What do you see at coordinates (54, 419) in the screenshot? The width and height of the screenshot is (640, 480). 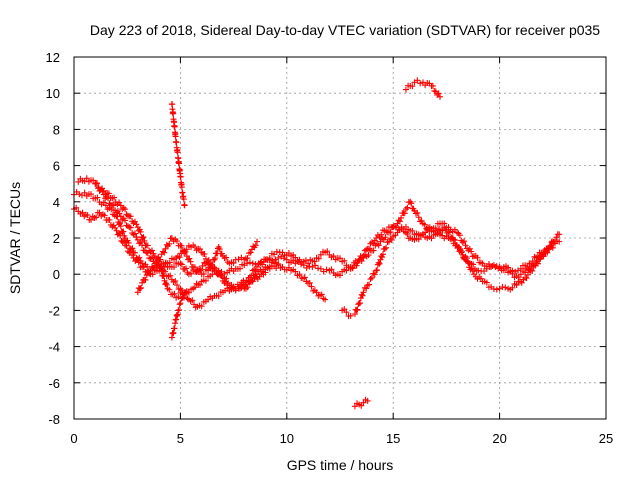 I see `y-tick-label: -8` at bounding box center [54, 419].